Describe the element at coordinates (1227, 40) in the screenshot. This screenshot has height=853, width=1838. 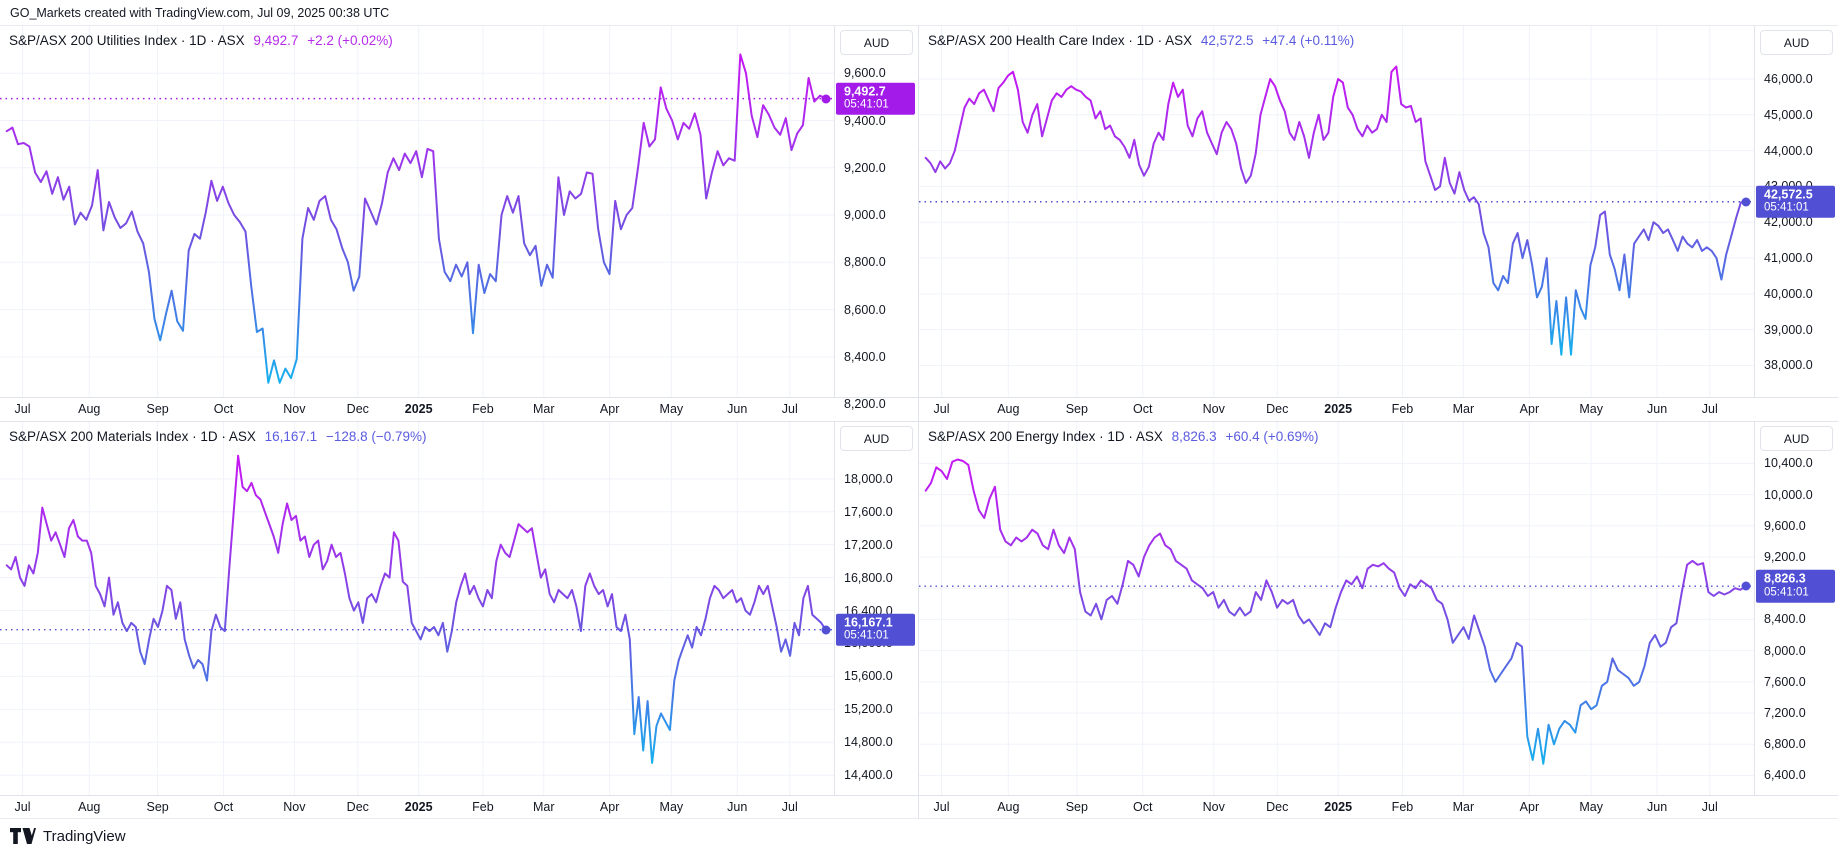
I see `last-price-label: 42,572.5` at that location.